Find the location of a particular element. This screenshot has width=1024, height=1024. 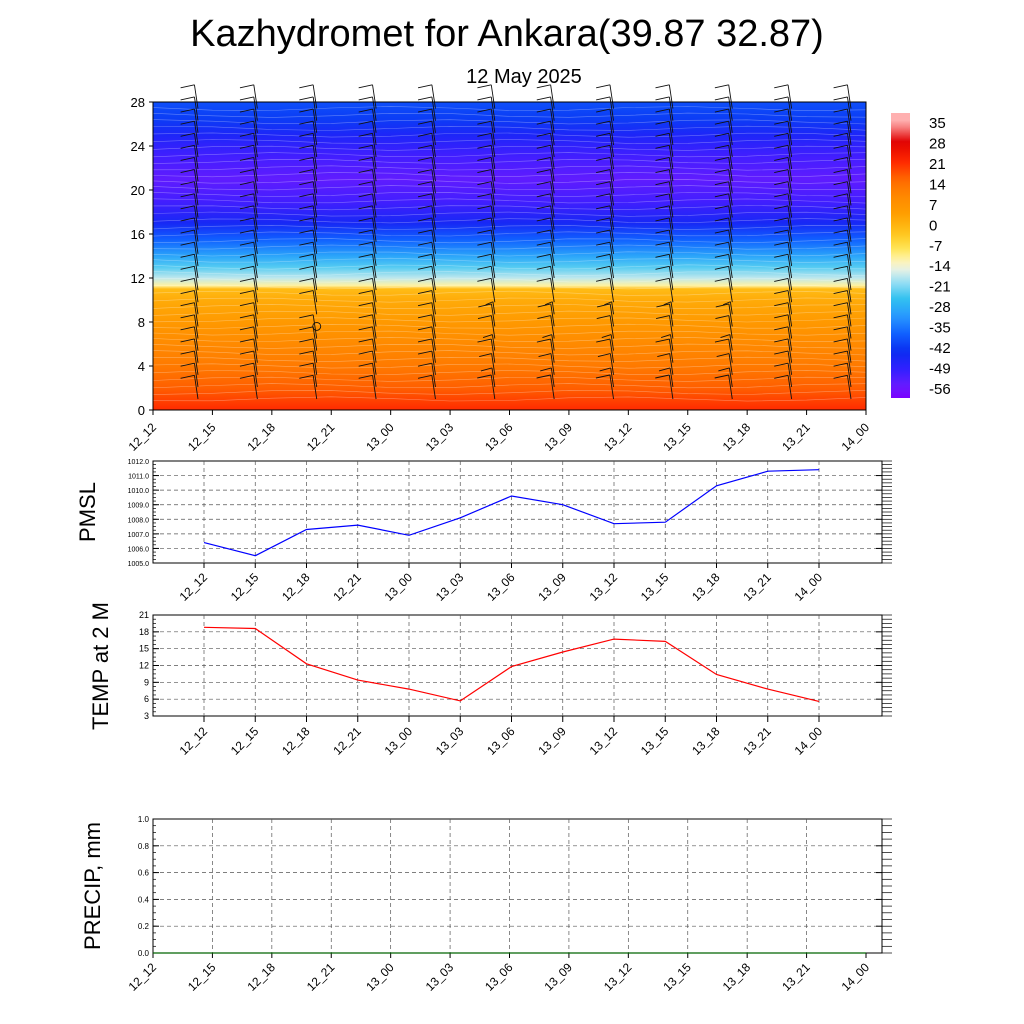

y-tick-label: 24 is located at coordinates (138, 146).